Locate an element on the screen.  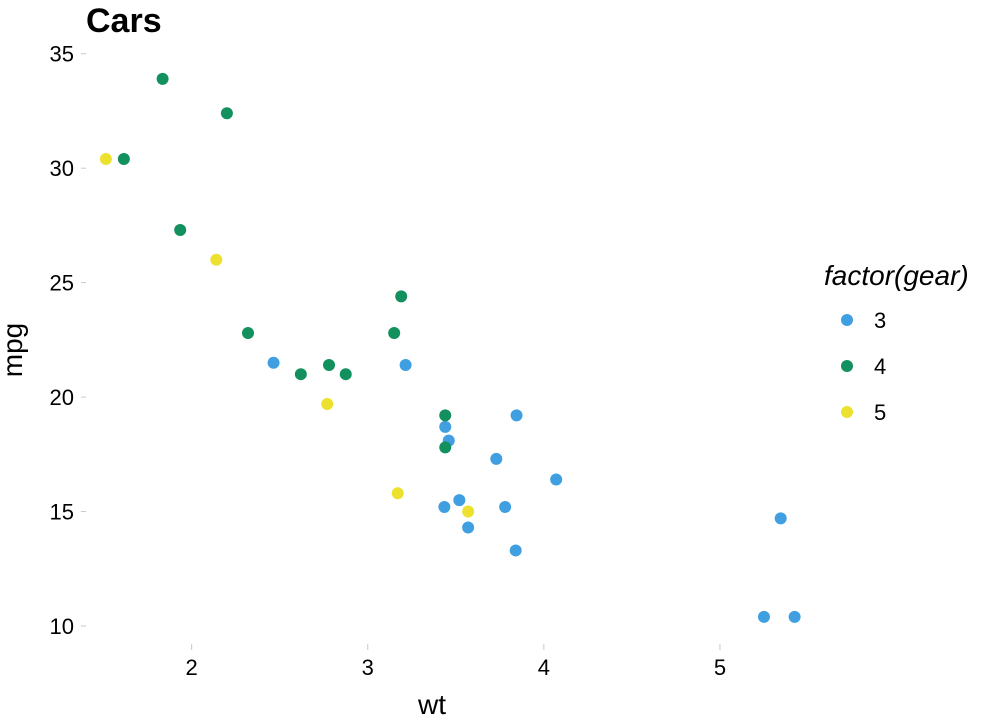
x-tick-label: 3 is located at coordinates (368, 667).